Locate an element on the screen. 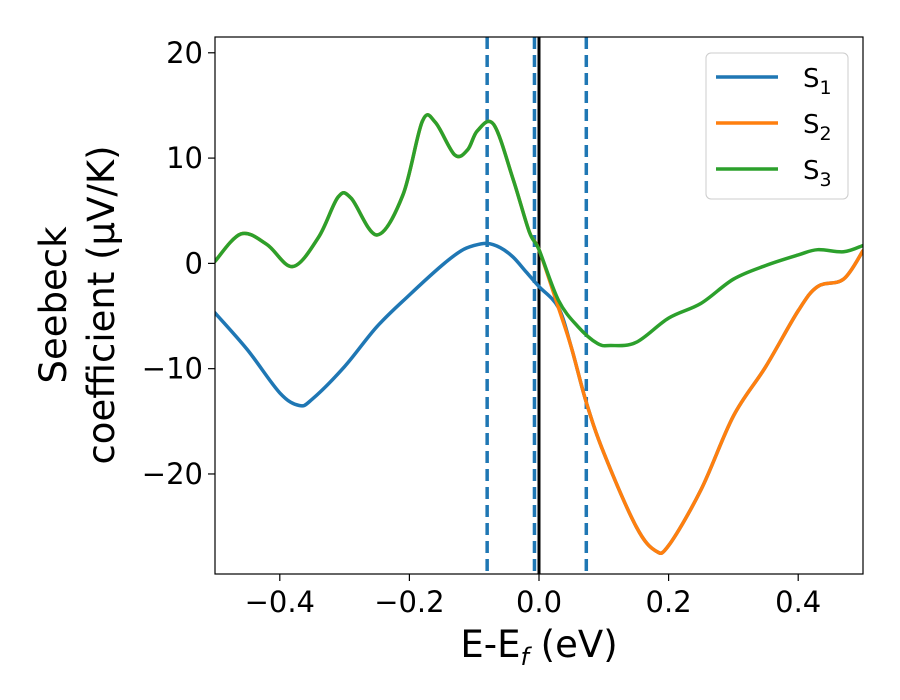 The width and height of the screenshot is (900, 700). legend-label: S2 is located at coordinates (817, 127).